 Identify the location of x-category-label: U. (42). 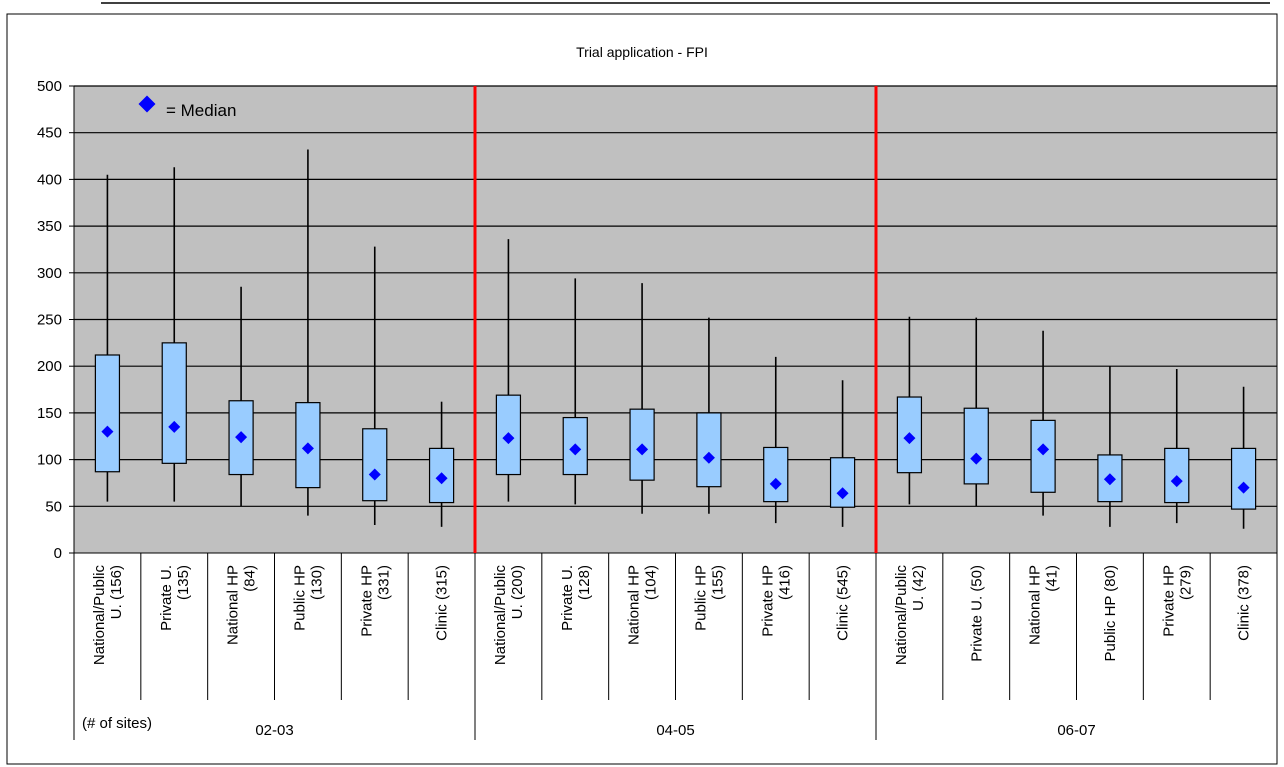
(918, 588).